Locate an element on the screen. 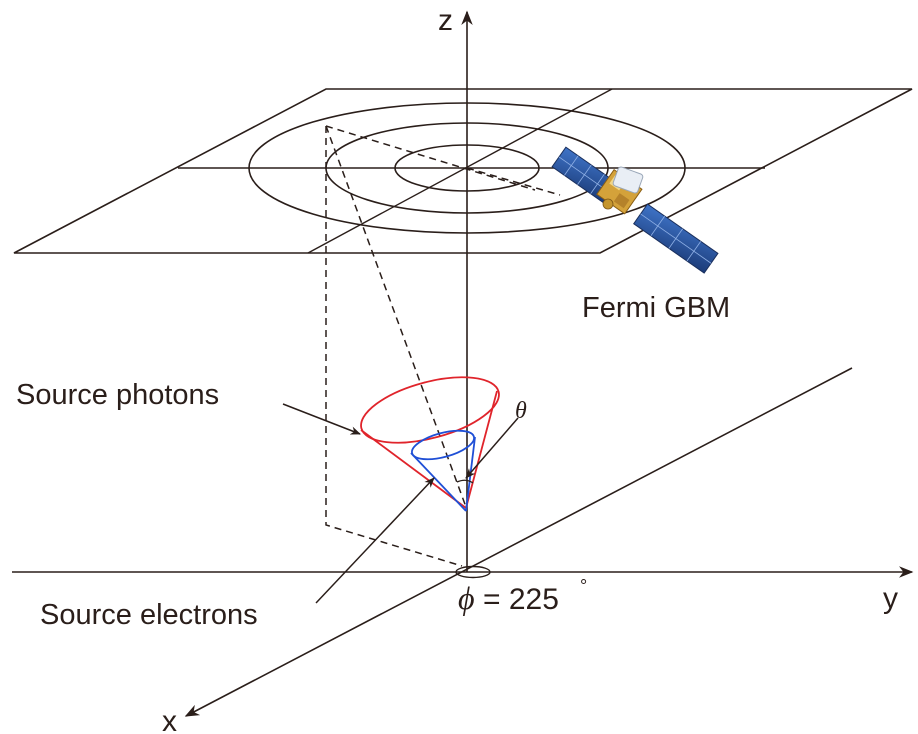 The image size is (918, 734). photons-label: Source photons is located at coordinates (117, 395).